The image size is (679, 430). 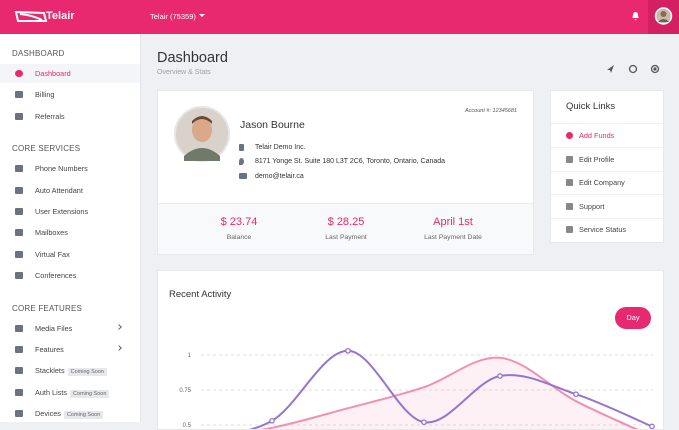 What do you see at coordinates (70, 349) in the screenshot?
I see `nav-item: Features` at bounding box center [70, 349].